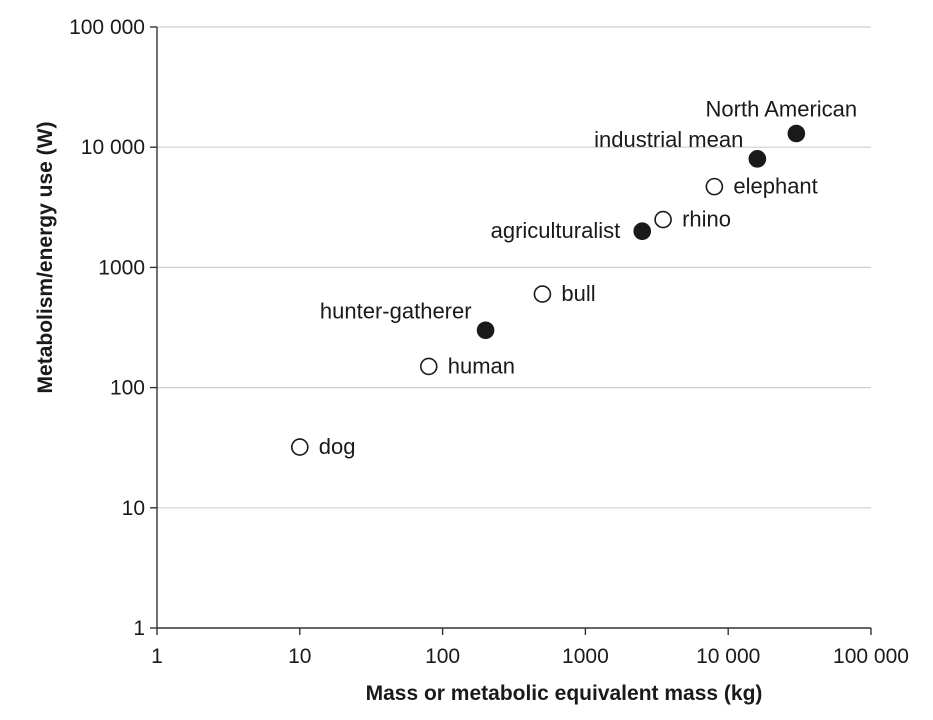 The width and height of the screenshot is (933, 720). What do you see at coordinates (585, 656) in the screenshot?
I see `x-tick-label: 1000` at bounding box center [585, 656].